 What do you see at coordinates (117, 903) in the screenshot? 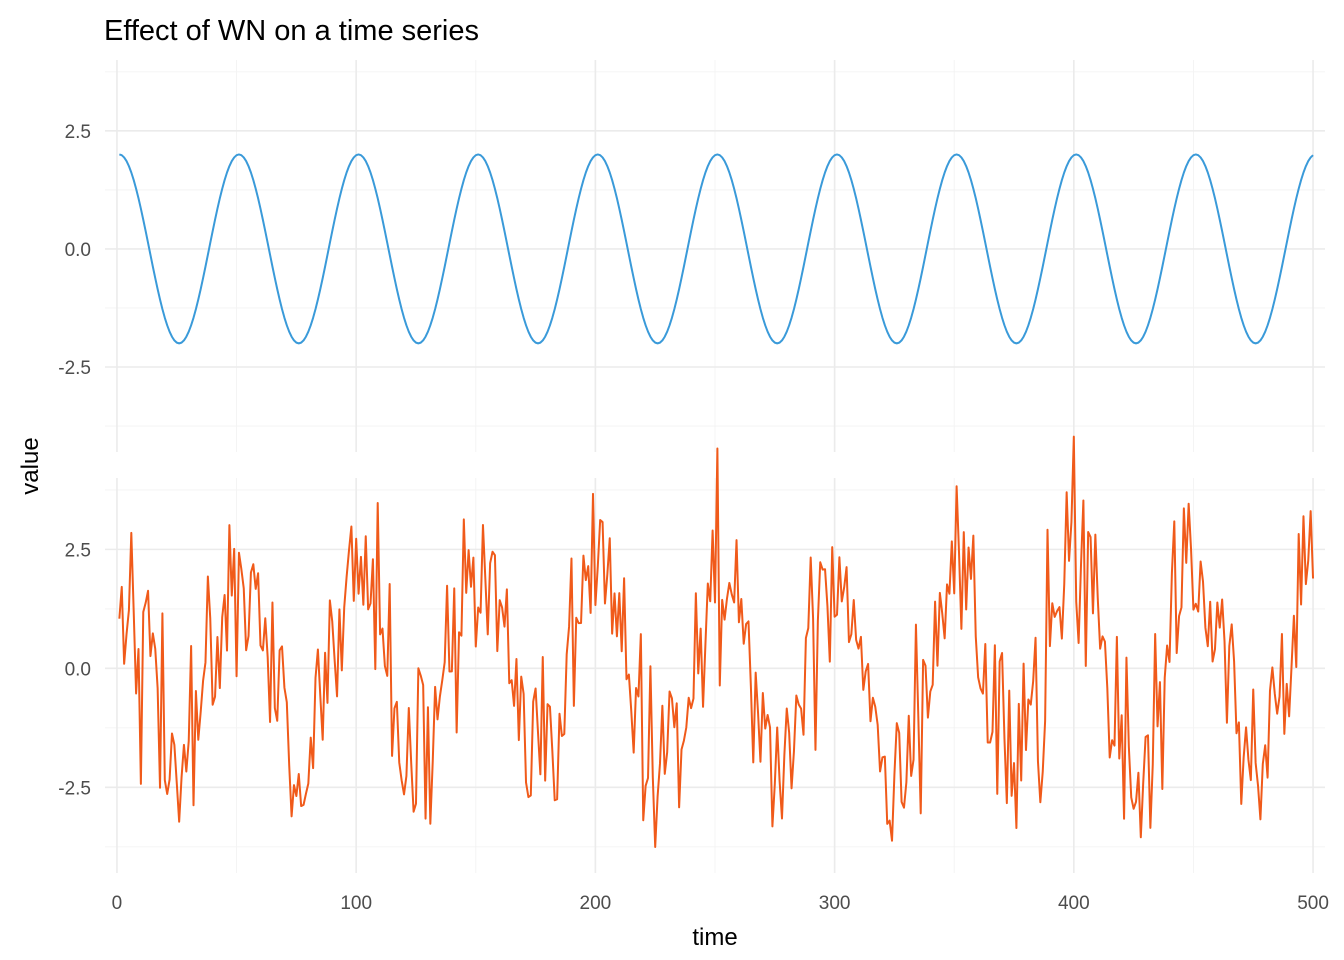
I see `x-tick-label: 0` at bounding box center [117, 903].